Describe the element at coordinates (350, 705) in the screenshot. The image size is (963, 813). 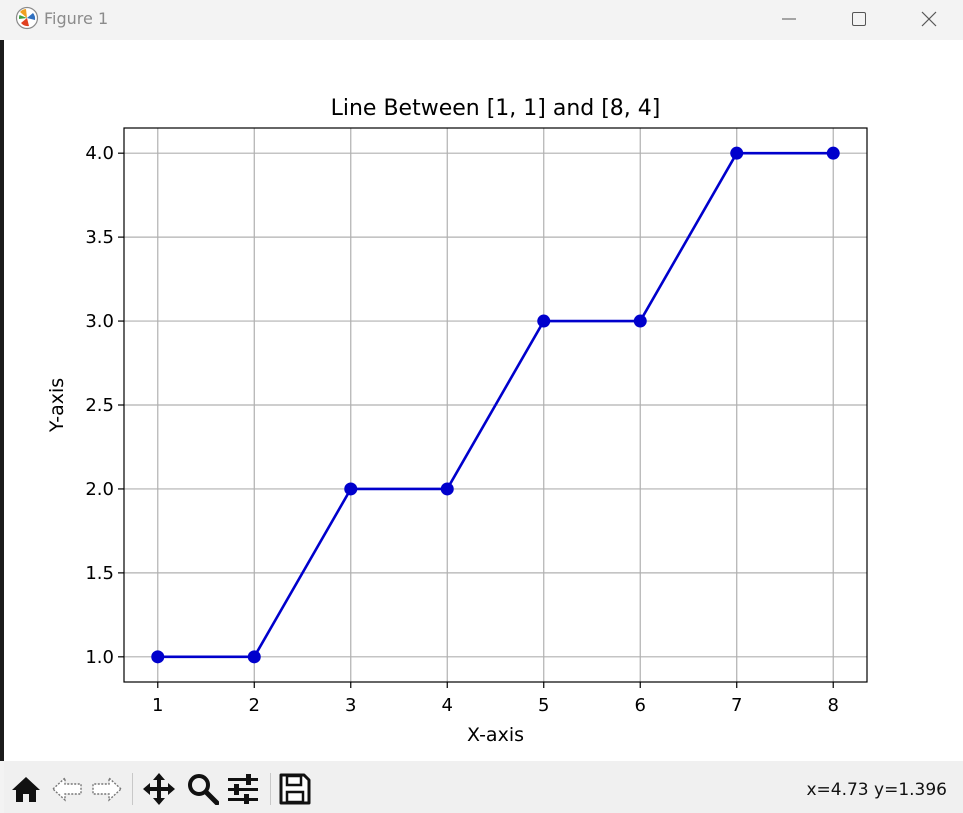
I see `x-tick-label: 3` at that location.